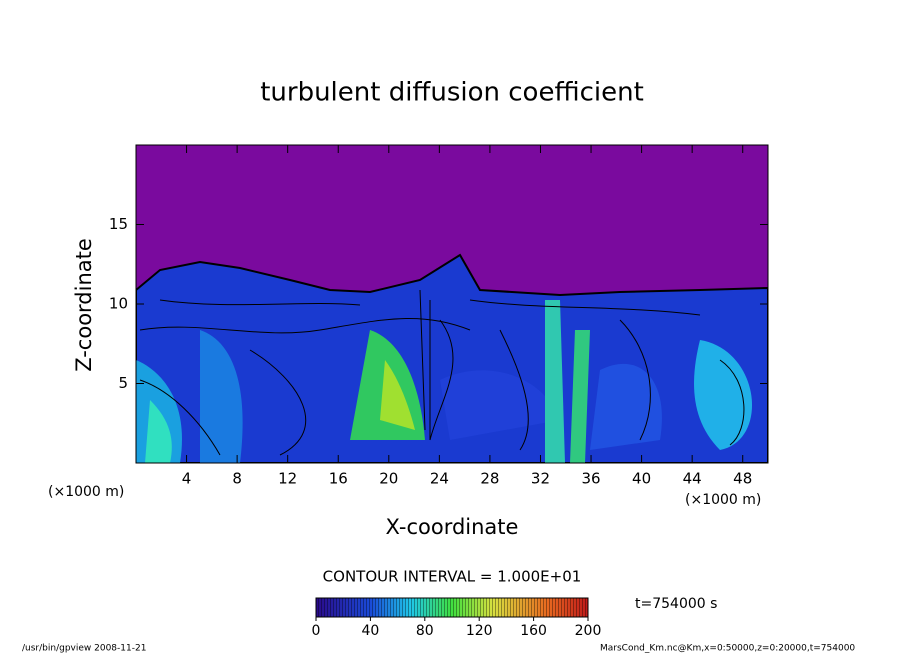  What do you see at coordinates (452, 527) in the screenshot?
I see `x-axis-label: X-coordinate` at bounding box center [452, 527].